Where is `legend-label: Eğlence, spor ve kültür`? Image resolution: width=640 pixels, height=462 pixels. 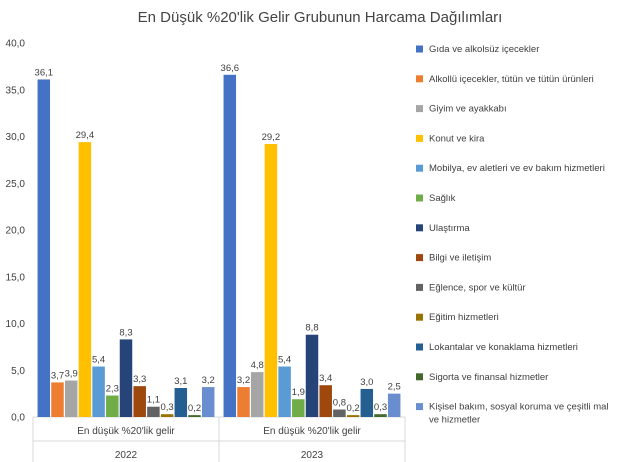 legend-label: Eğlence, spor ve kültür is located at coordinates (477, 287).